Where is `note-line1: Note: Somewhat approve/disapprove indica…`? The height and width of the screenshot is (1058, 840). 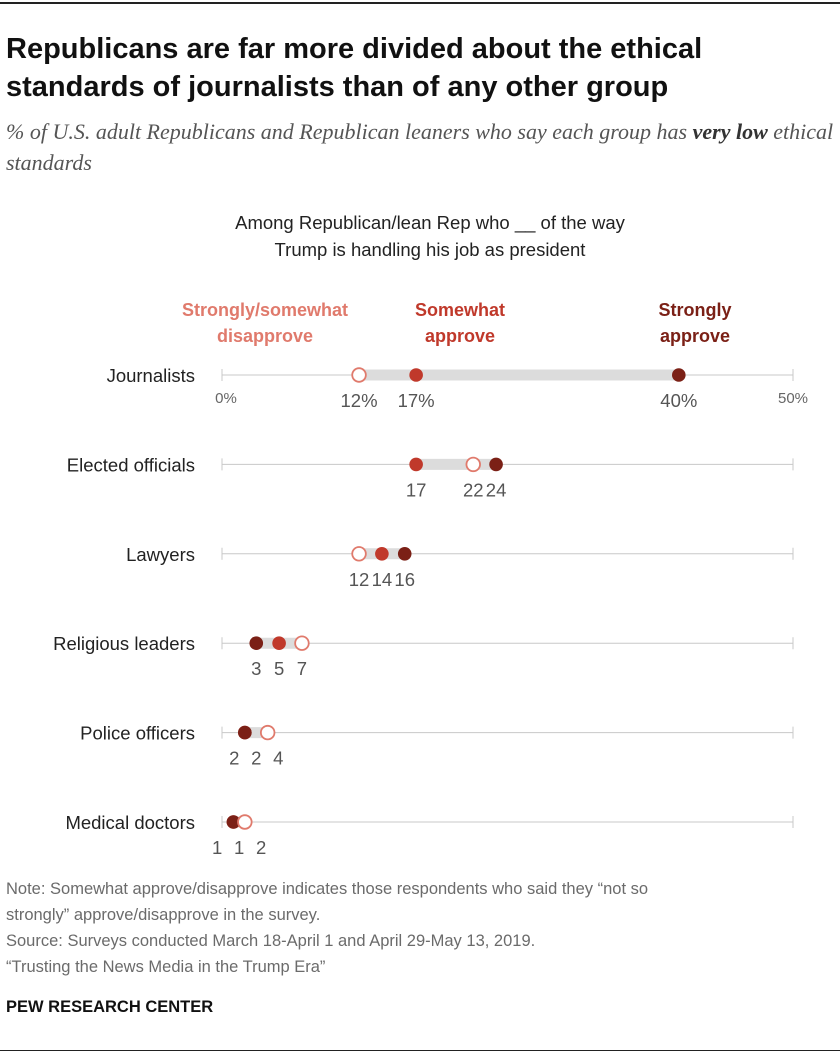 note-line1: Note: Somewhat approve/disapprove indica… is located at coordinates (327, 889).